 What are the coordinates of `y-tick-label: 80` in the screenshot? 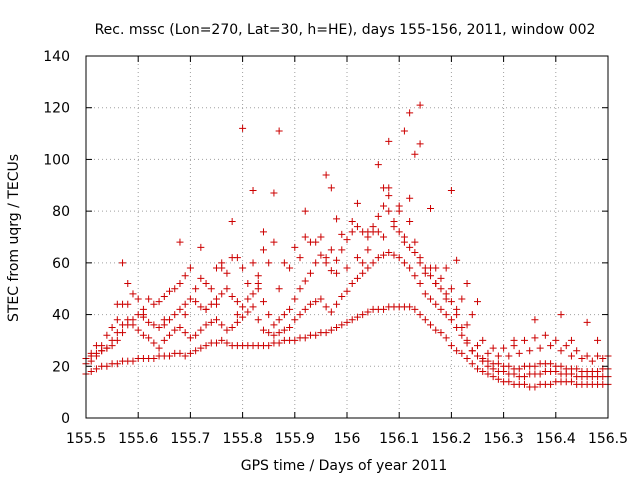 It's located at (61, 212).